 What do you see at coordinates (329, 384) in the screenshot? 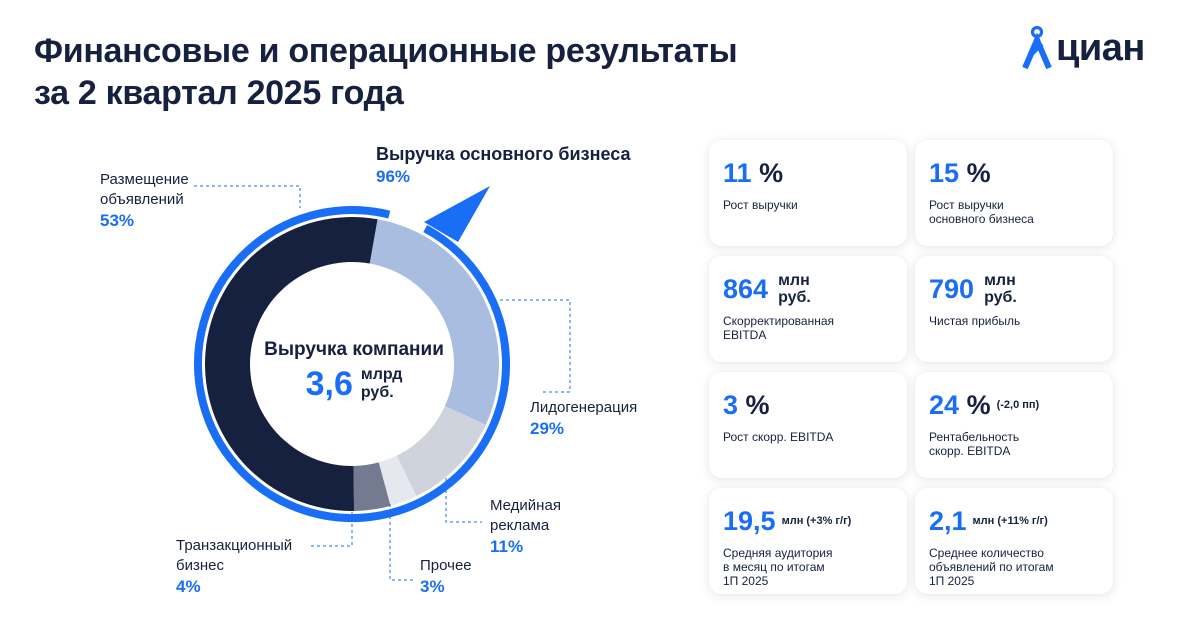
I see `center-value: 3,6` at bounding box center [329, 384].